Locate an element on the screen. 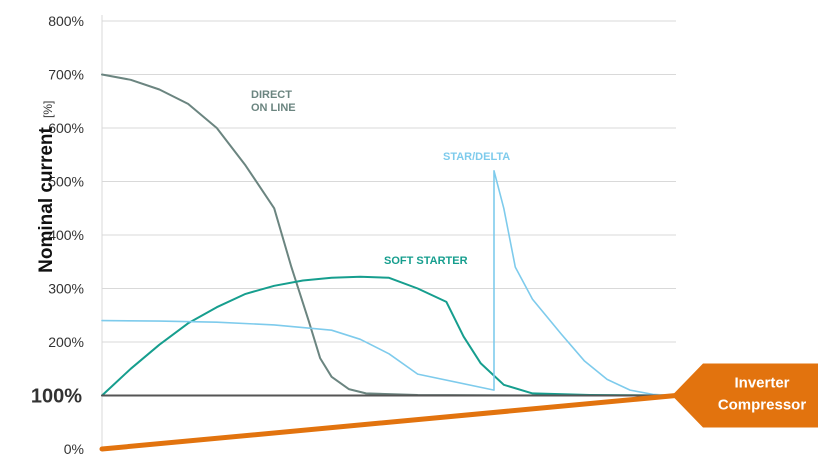 This screenshot has height=455, width=818. series-line-inverter-compressor is located at coordinates (389, 422).